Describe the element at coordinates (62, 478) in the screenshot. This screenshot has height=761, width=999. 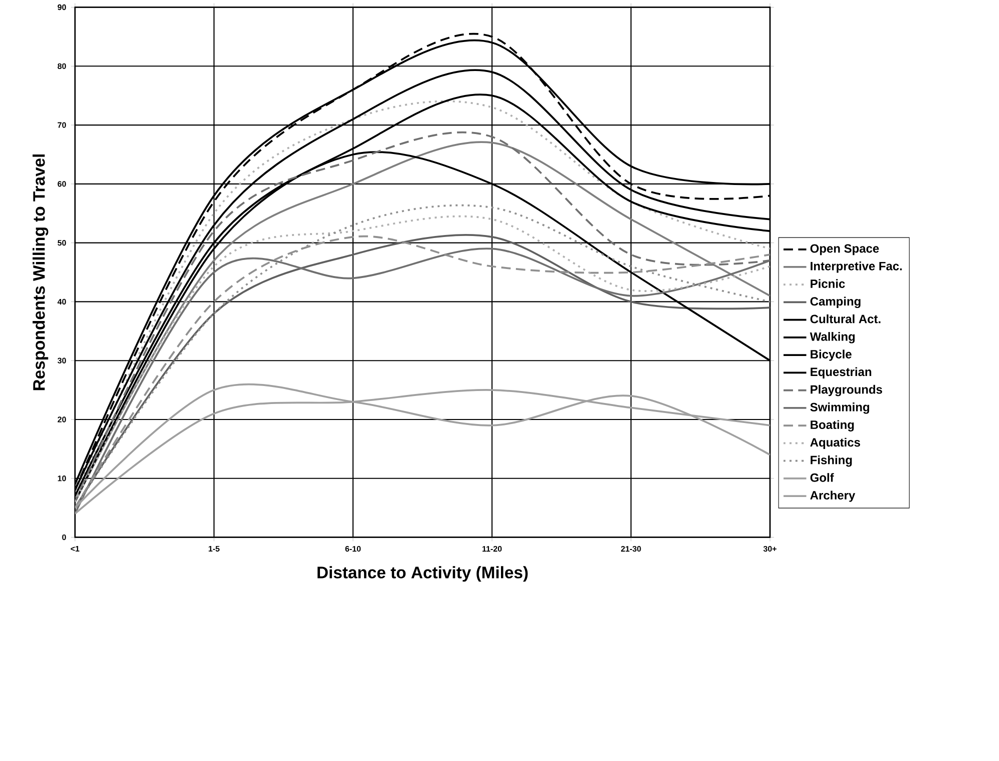
I see `y-tick-label: 10` at that location.